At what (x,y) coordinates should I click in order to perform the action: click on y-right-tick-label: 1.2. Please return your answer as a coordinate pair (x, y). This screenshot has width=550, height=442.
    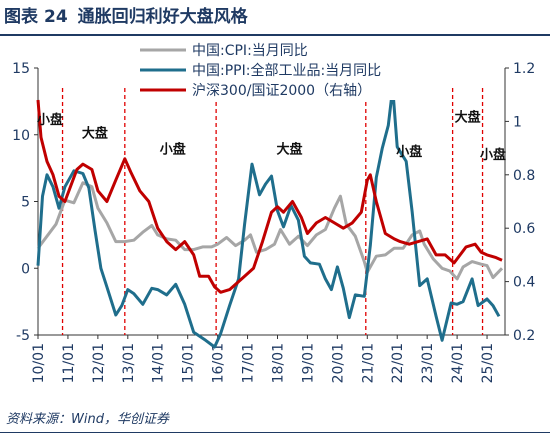
    Looking at the image, I should click on (524, 69).